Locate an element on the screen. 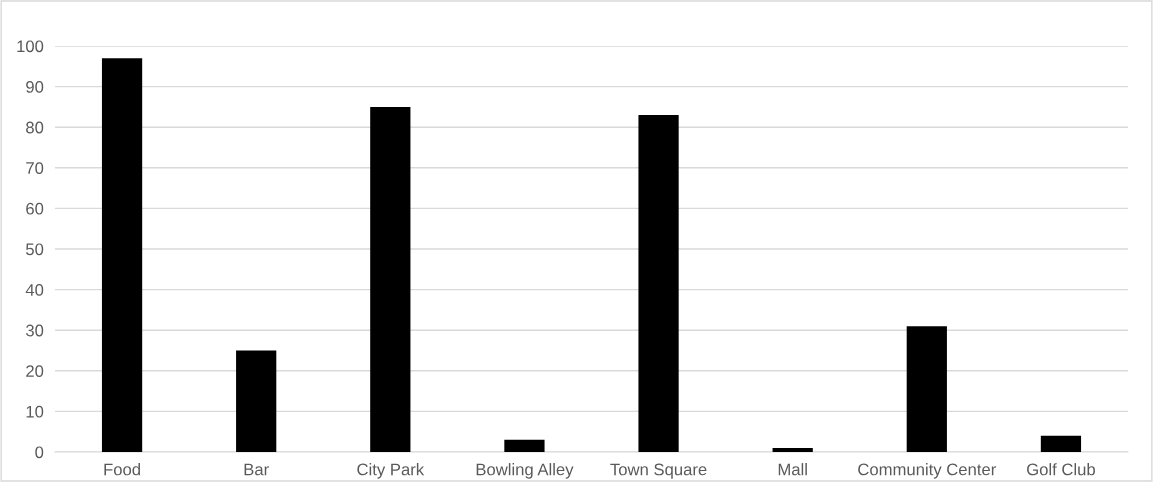  y-tick-label: 80 is located at coordinates (35, 127).